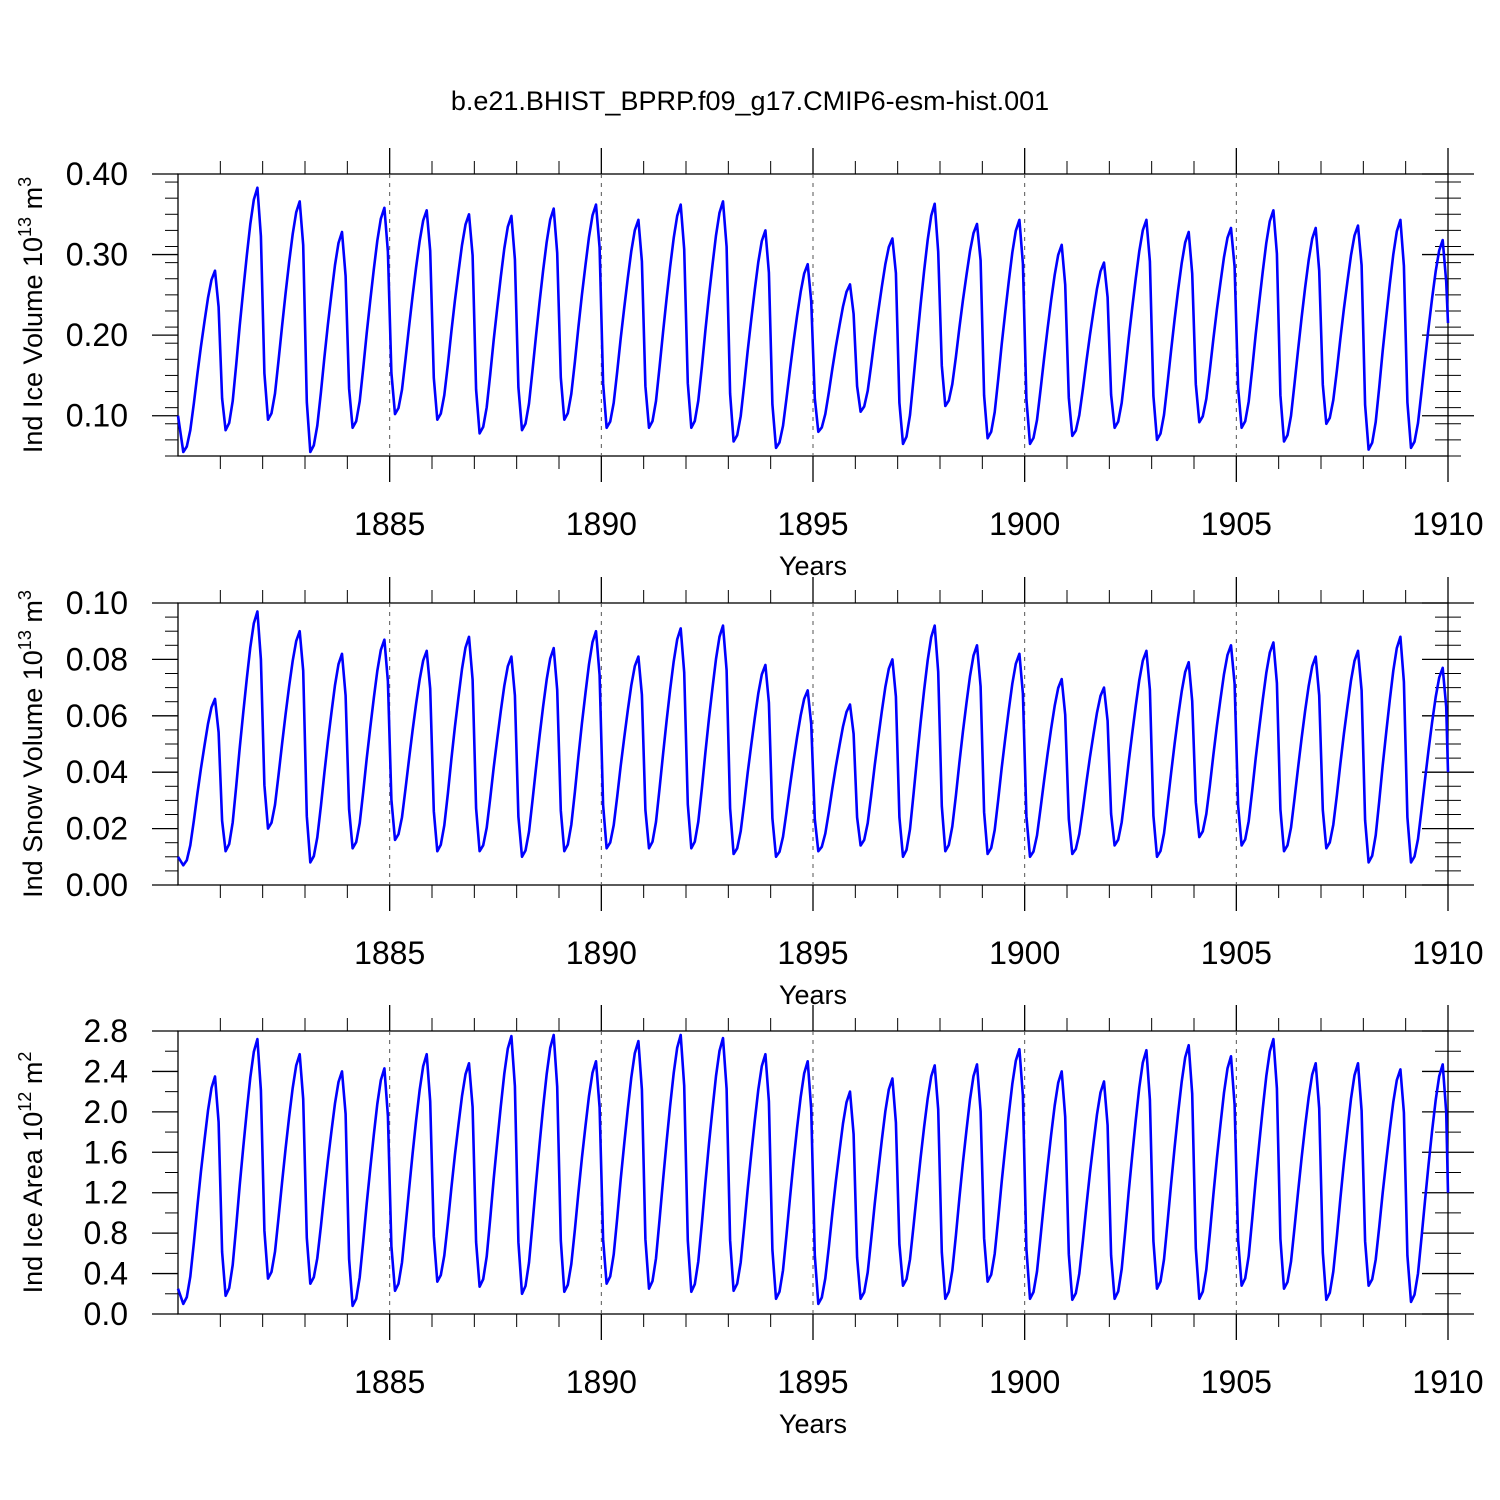  I want to click on y-tick-label: 0.30, so click(97, 255).